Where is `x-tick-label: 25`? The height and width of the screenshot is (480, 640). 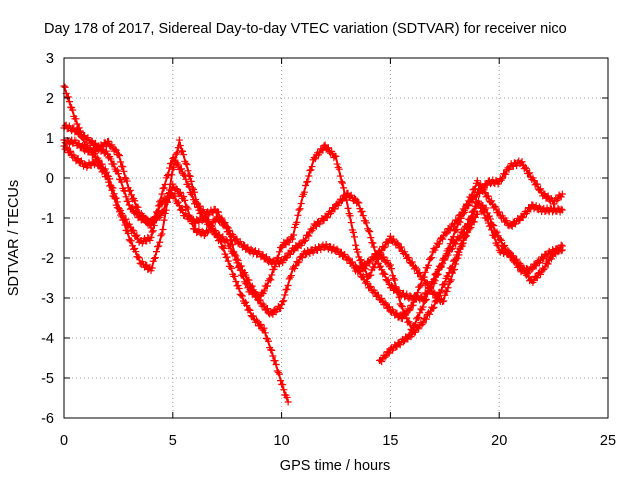
x-tick-label: 25 is located at coordinates (608, 441).